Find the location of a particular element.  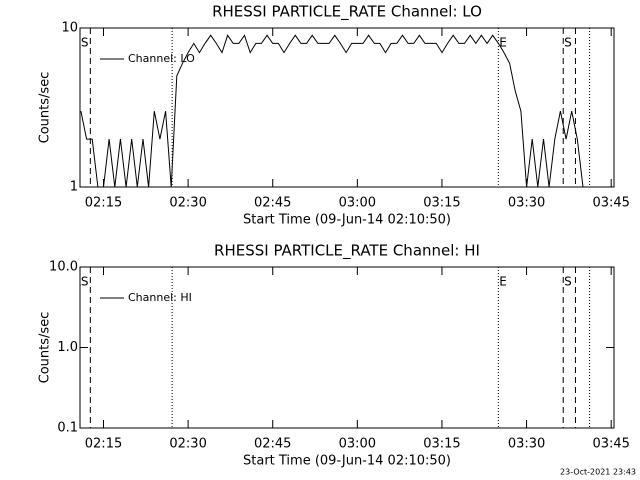

chart-title: RHESSI PARTICLE_RATE Channel: HI is located at coordinates (347, 251).